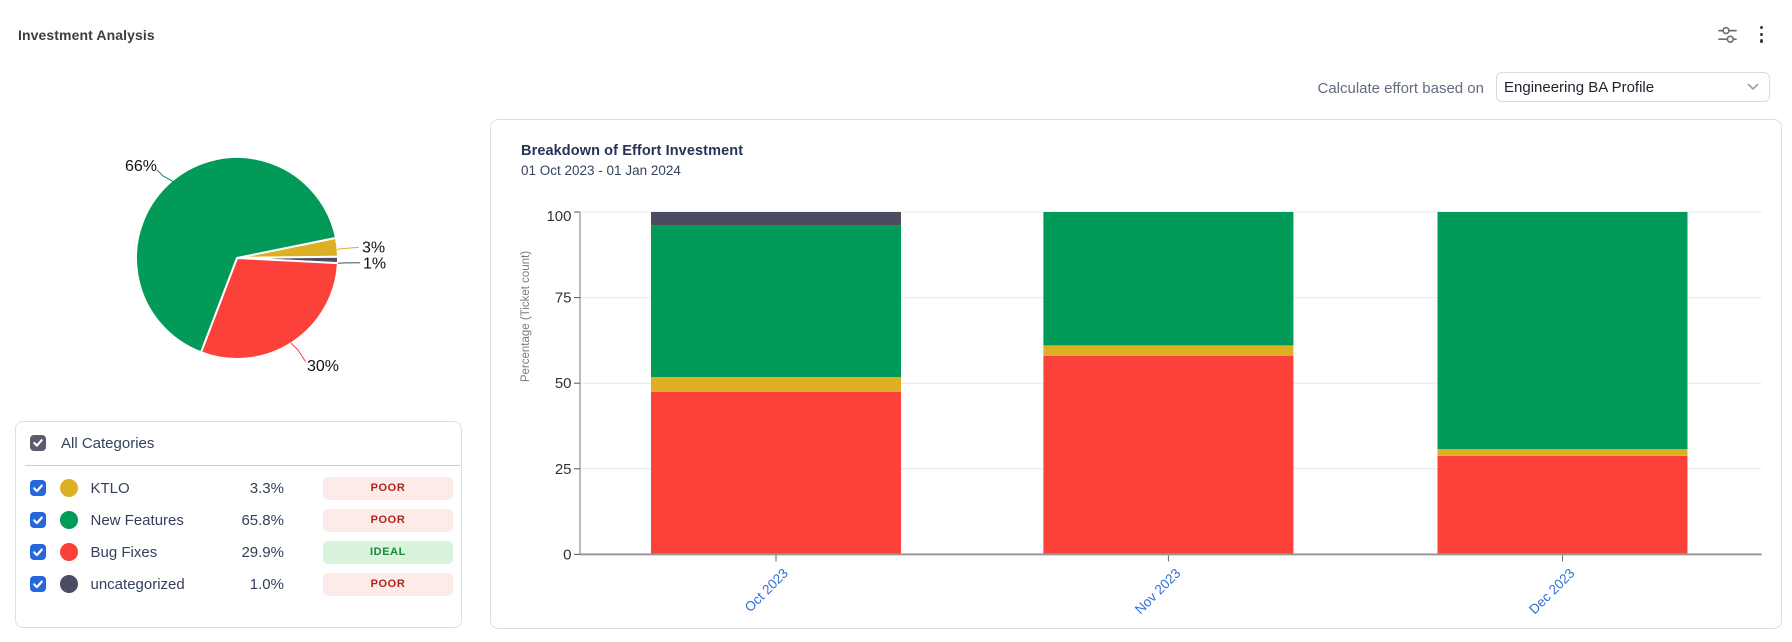 The width and height of the screenshot is (1792, 642). I want to click on svg-text: Dec 2023, so click(1551, 591).